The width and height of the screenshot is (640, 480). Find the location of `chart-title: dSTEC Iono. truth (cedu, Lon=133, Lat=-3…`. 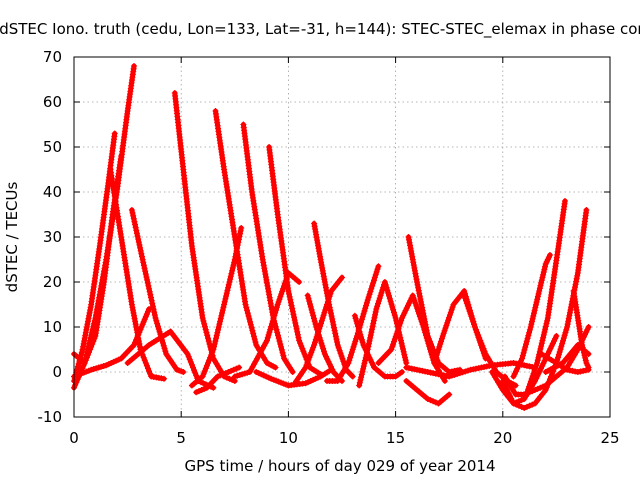

chart-title: dSTEC Iono. truth (cedu, Lon=133, Lat=-3… is located at coordinates (320, 29).